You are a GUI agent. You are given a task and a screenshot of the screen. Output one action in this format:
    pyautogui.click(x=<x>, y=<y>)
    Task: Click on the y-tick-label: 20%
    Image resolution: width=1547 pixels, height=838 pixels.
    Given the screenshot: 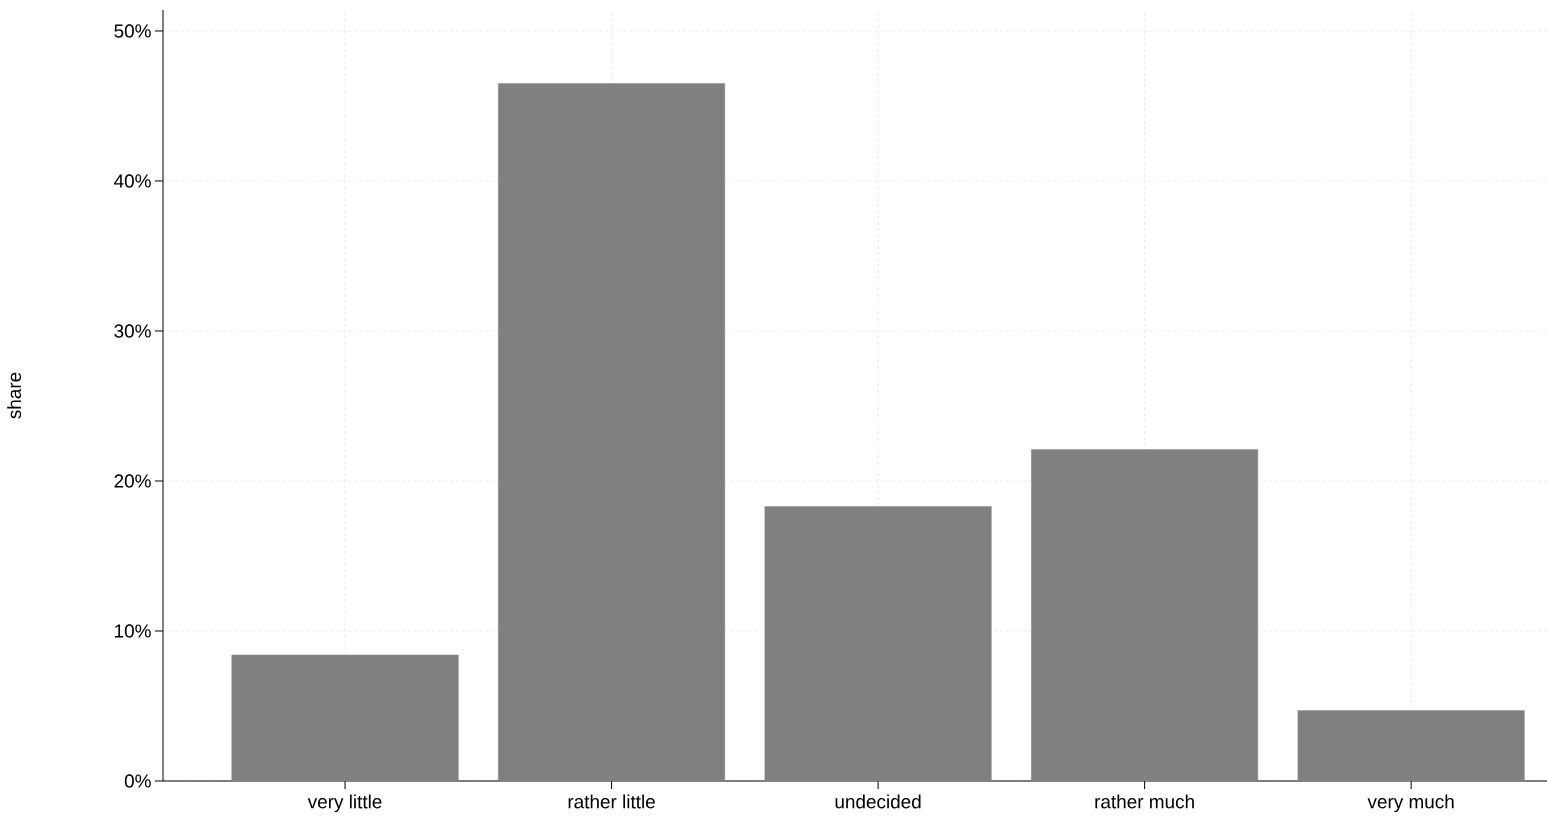 What is the action you would take?
    pyautogui.click(x=132, y=481)
    